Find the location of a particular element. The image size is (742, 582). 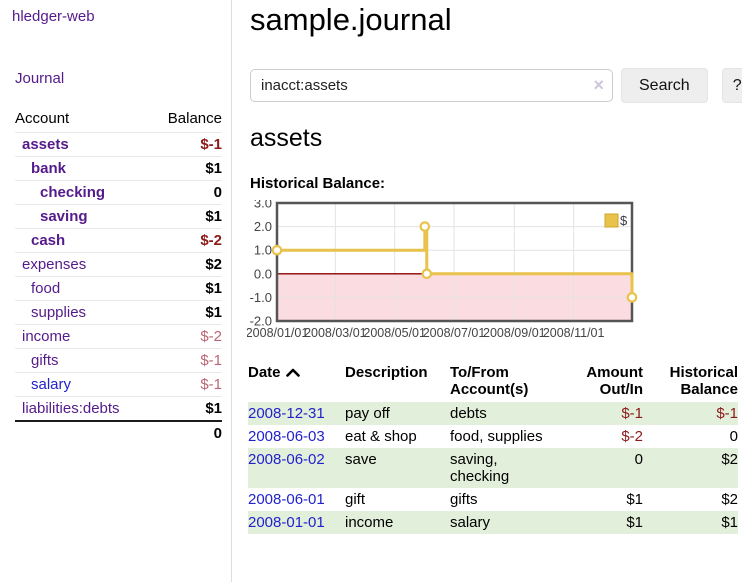

account-row-liabilities-debts: liabilities:debts $1 is located at coordinates (118, 408).